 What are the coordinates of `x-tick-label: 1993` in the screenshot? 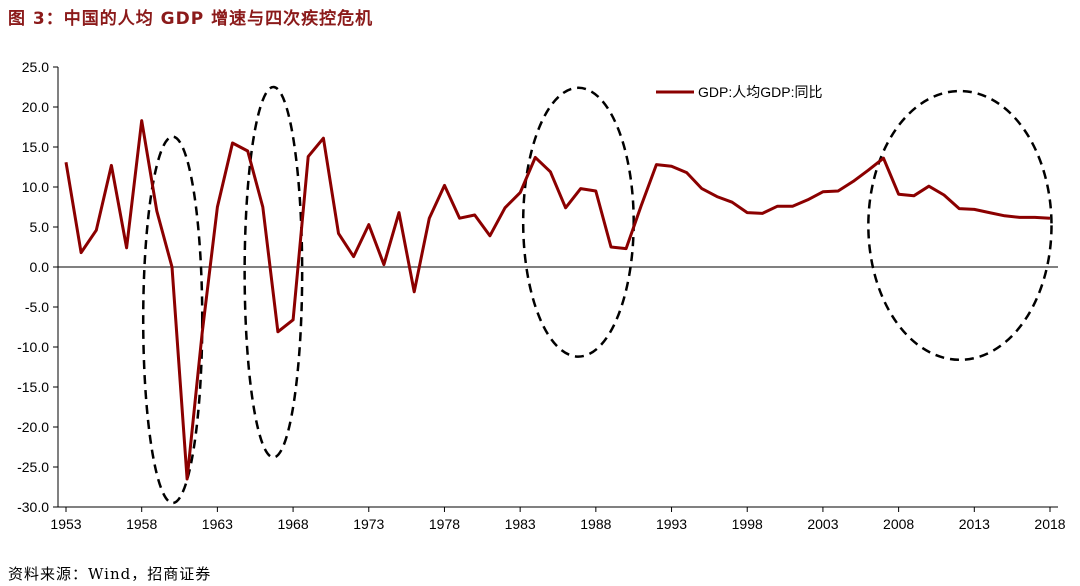 It's located at (671, 524).